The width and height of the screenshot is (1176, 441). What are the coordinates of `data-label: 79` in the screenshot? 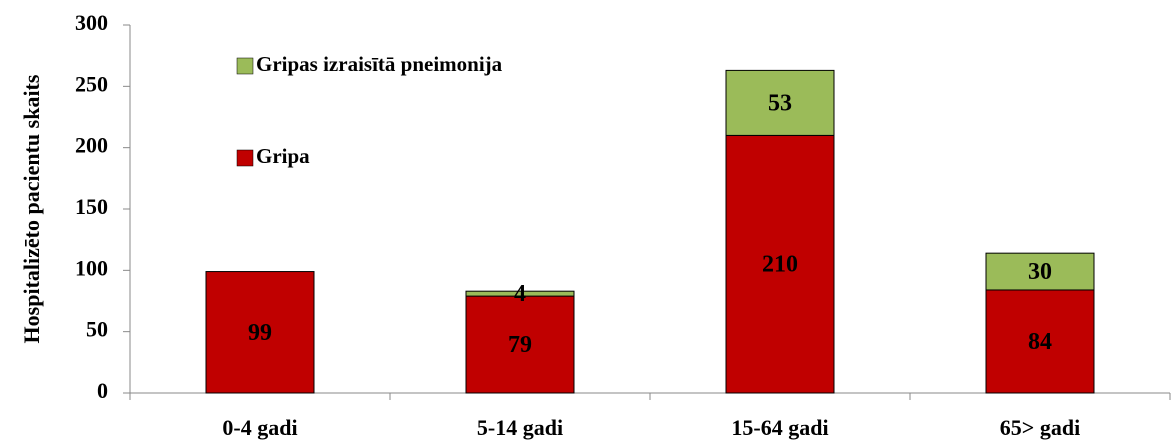 It's located at (520, 345).